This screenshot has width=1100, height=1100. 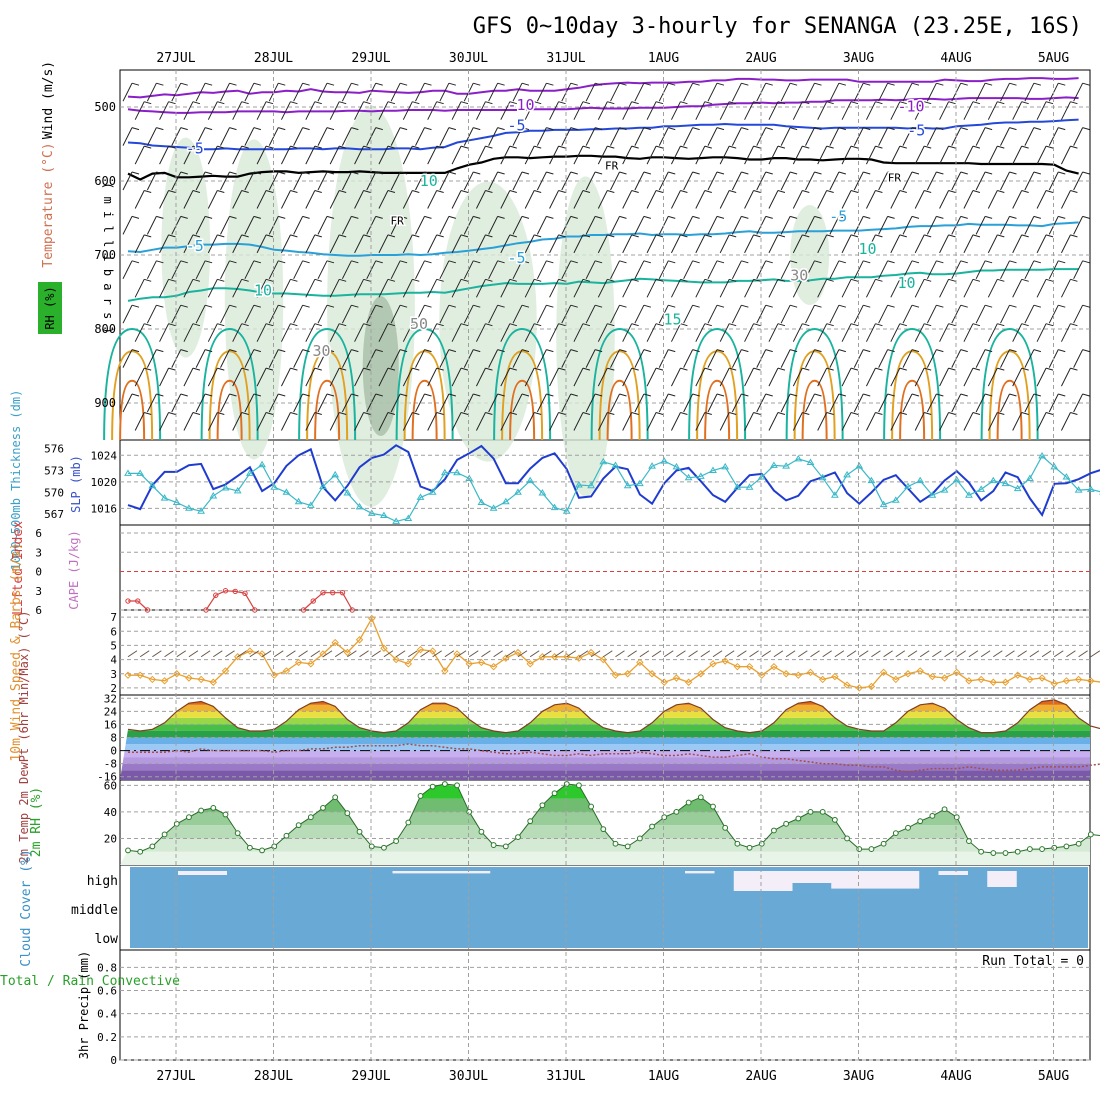 What do you see at coordinates (603, 285) in the screenshot?
I see `isotherm-p10` at bounding box center [603, 285].